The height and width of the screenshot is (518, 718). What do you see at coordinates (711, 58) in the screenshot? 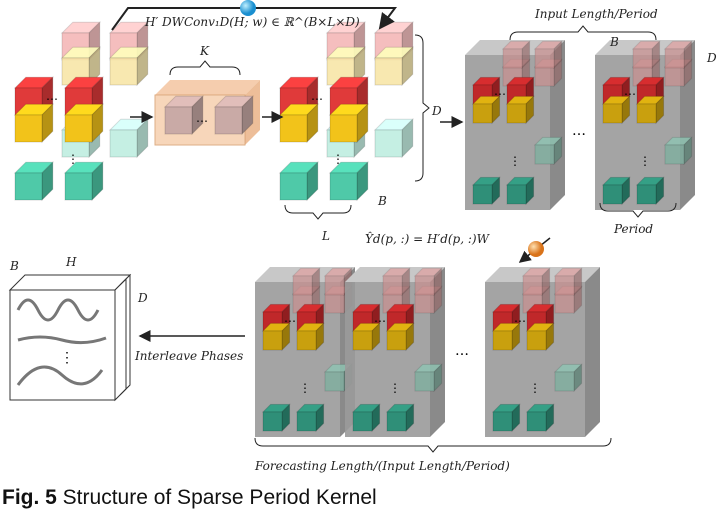
I see `d-label-2: D` at bounding box center [711, 58].